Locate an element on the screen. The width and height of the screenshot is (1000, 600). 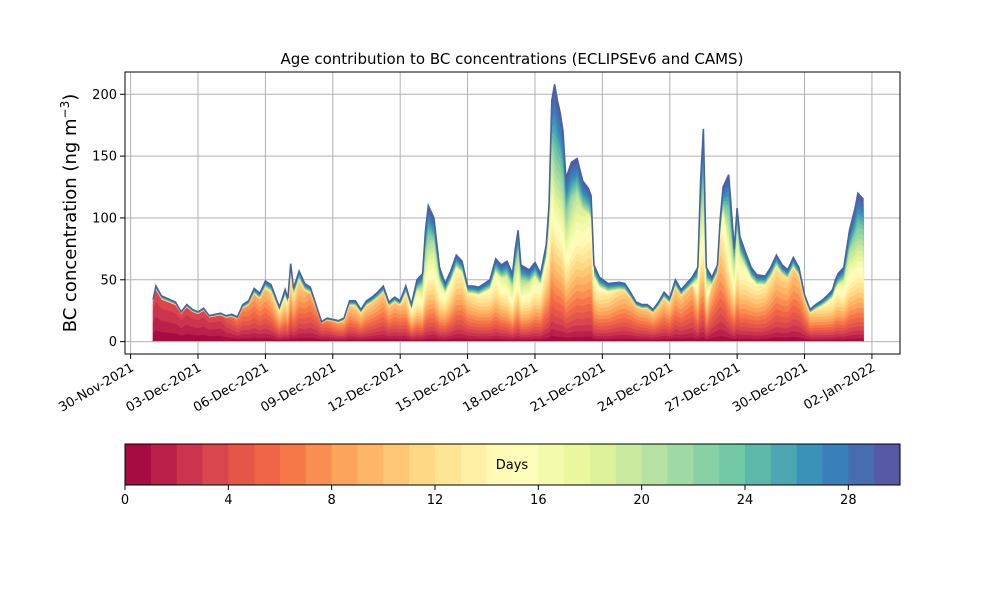
x-tick-label: 24-Dec-2021 is located at coordinates (635, 387).